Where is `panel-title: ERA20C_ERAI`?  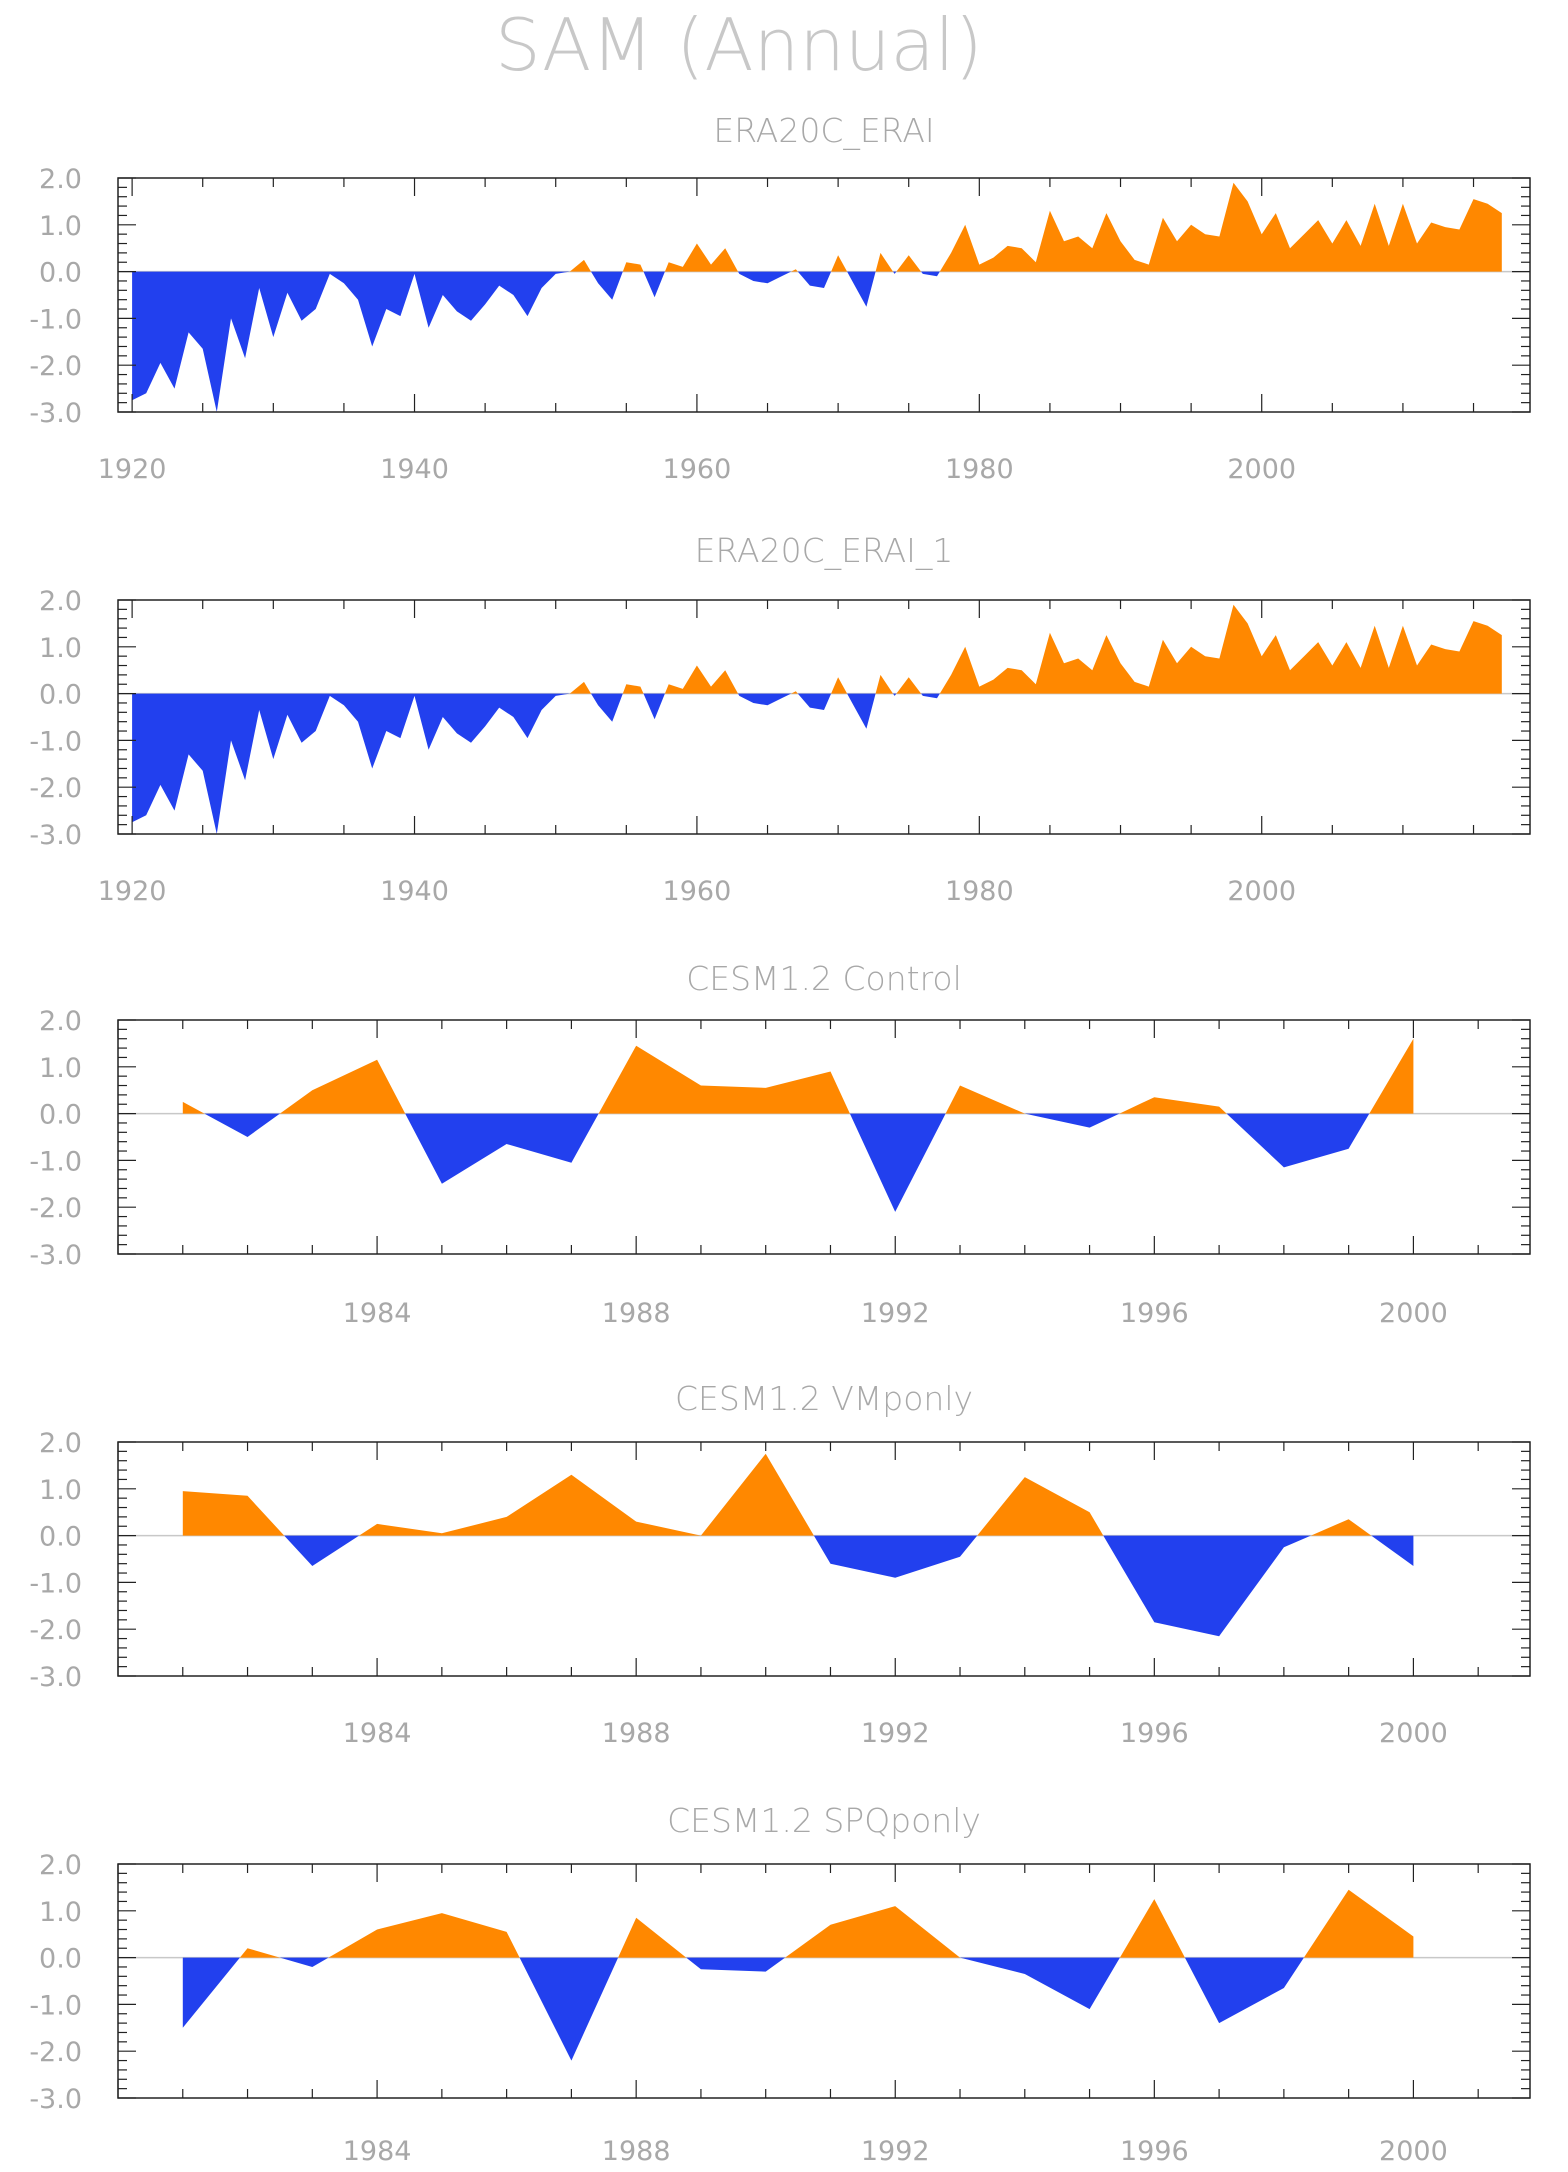 panel-title: ERA20C_ERAI is located at coordinates (823, 131).